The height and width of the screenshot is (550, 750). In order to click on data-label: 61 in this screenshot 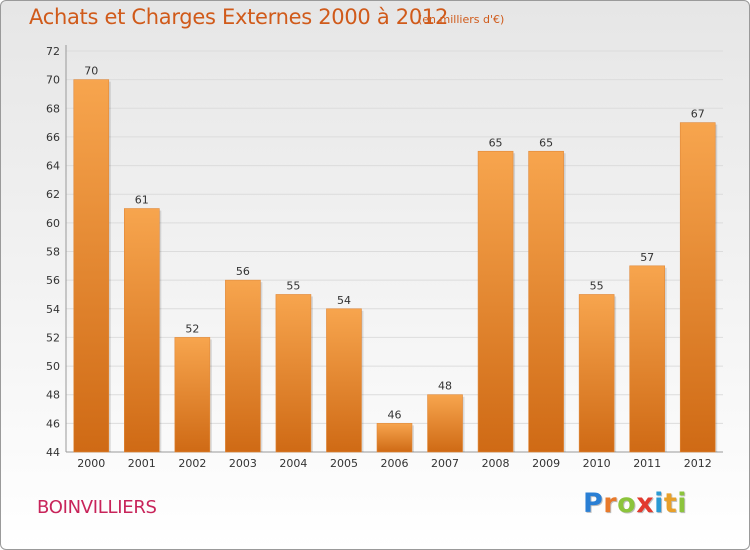, I will do `click(142, 200)`.